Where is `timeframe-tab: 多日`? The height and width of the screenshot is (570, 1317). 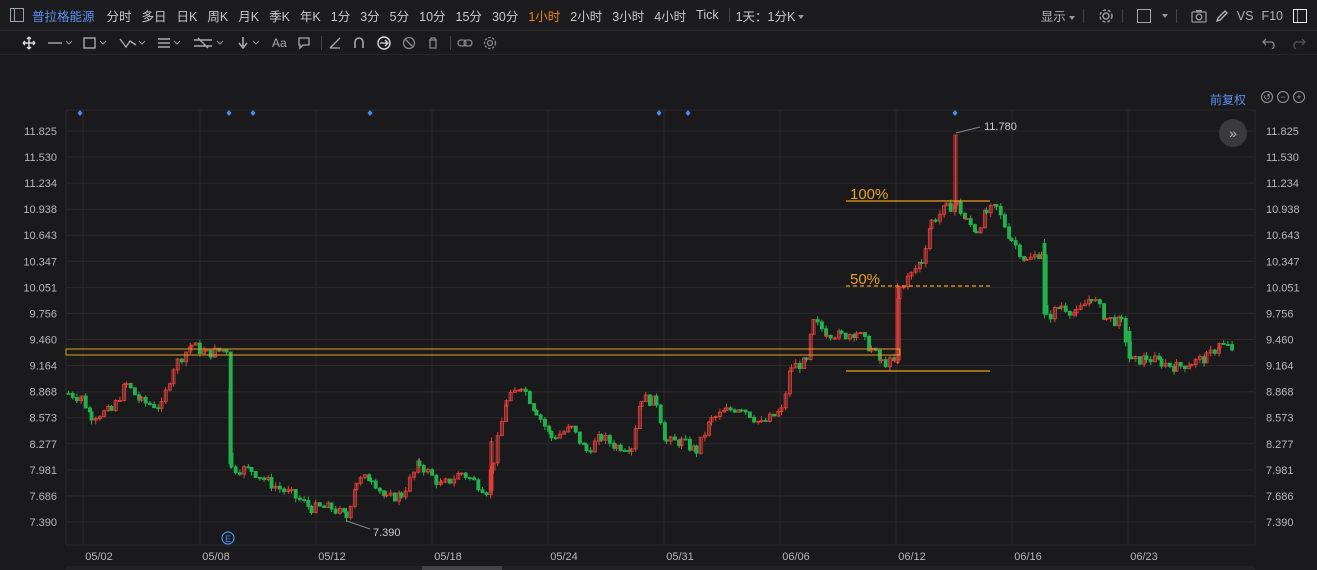 timeframe-tab: 多日 is located at coordinates (154, 16).